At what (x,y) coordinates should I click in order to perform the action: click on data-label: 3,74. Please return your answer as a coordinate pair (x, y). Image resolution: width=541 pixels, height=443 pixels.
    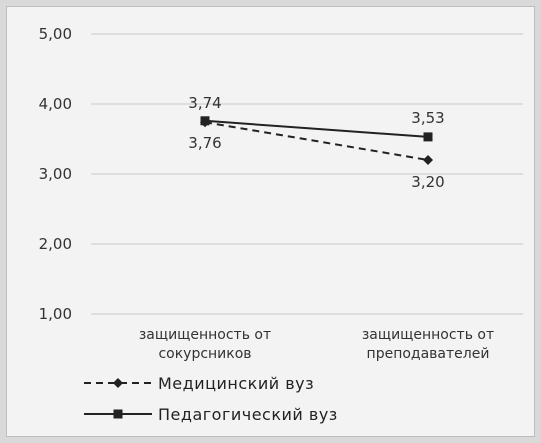
    Looking at the image, I should click on (204, 103).